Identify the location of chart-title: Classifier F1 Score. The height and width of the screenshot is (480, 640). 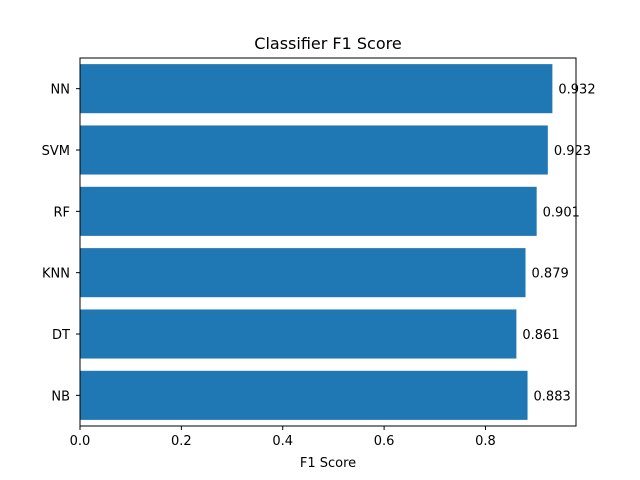
(327, 43).